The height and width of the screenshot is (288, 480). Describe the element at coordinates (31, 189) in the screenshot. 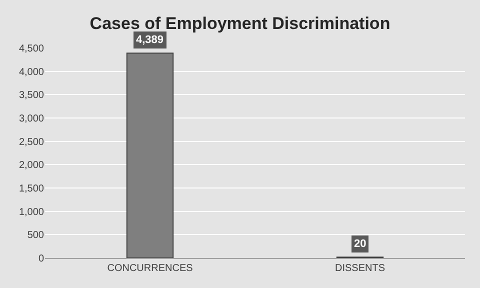

I see `y-tick-label: 1,500` at that location.